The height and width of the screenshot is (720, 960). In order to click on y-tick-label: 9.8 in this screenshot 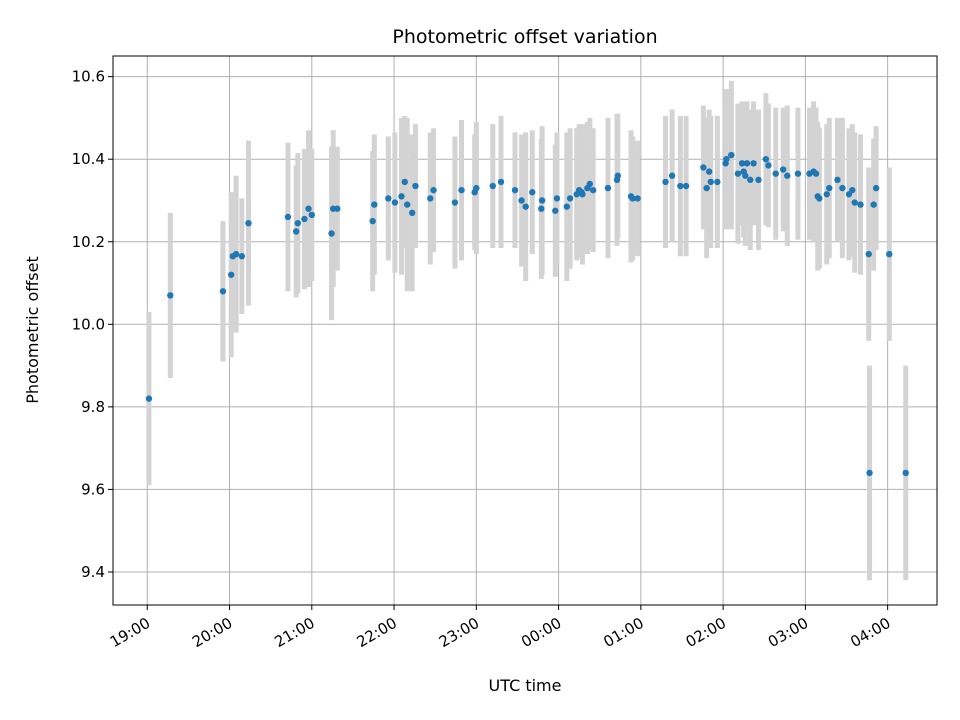, I will do `click(93, 407)`.